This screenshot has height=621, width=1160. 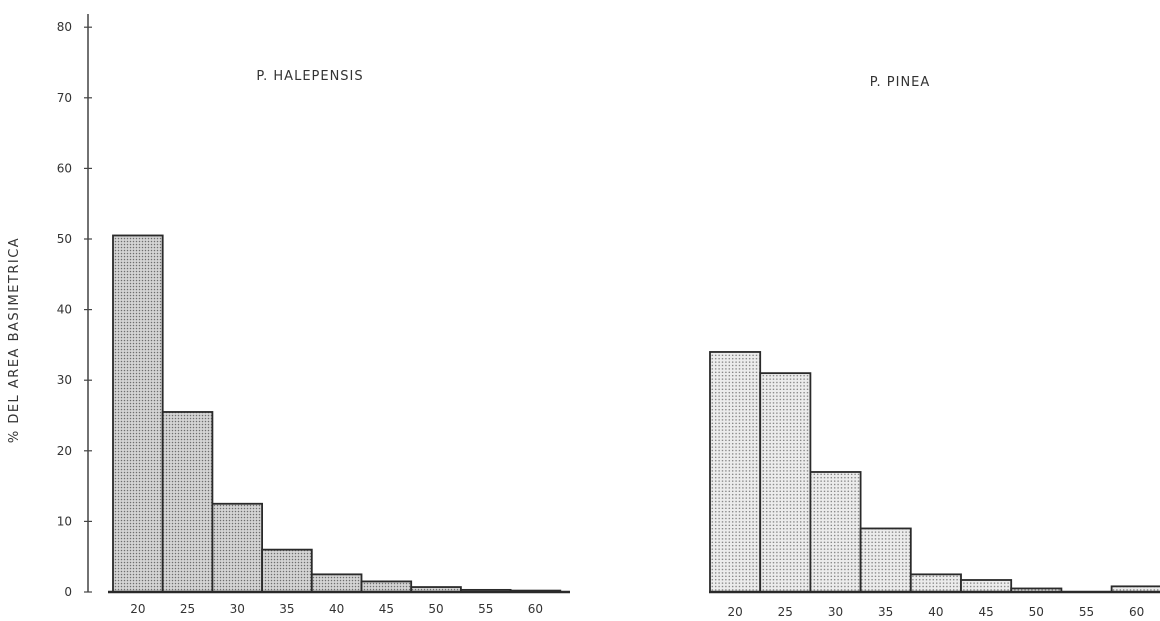 I want to click on y-tick-label: 20, so click(x=64, y=451).